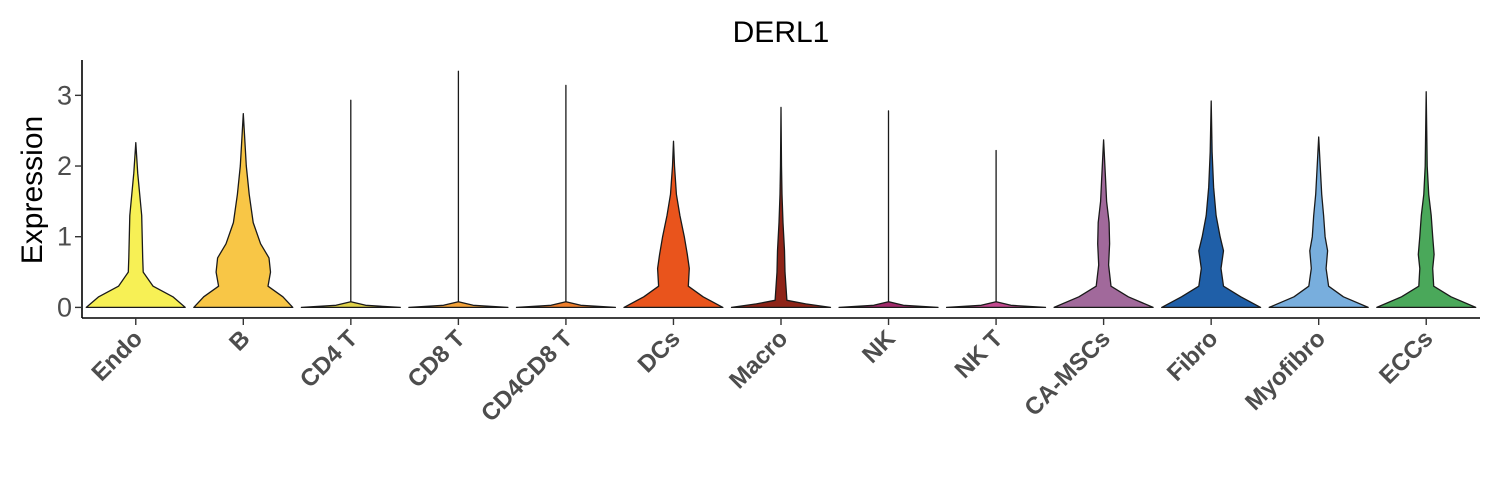 Image resolution: width=1500 pixels, height=500 pixels. I want to click on x-tick-label: NK T, so click(979, 354).